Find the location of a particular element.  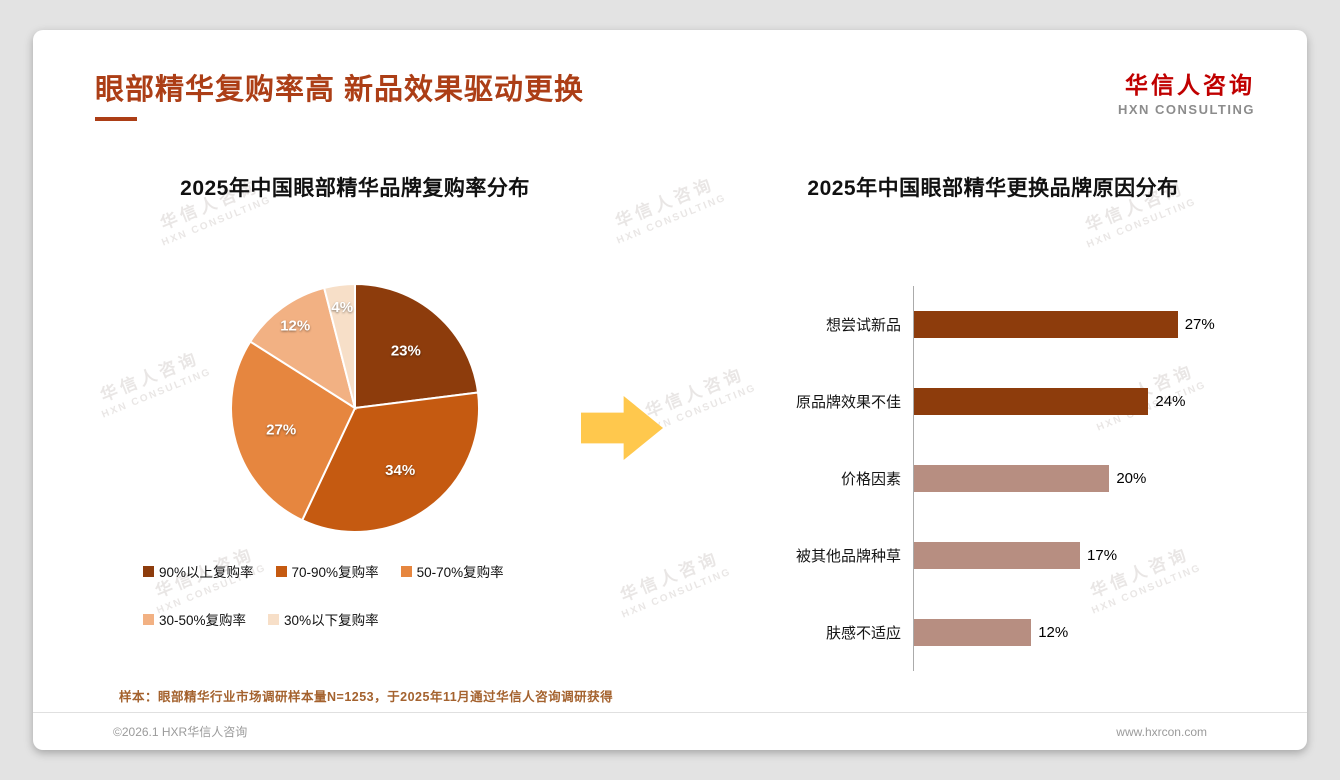

pie-data-label: 23% is located at coordinates (406, 350).